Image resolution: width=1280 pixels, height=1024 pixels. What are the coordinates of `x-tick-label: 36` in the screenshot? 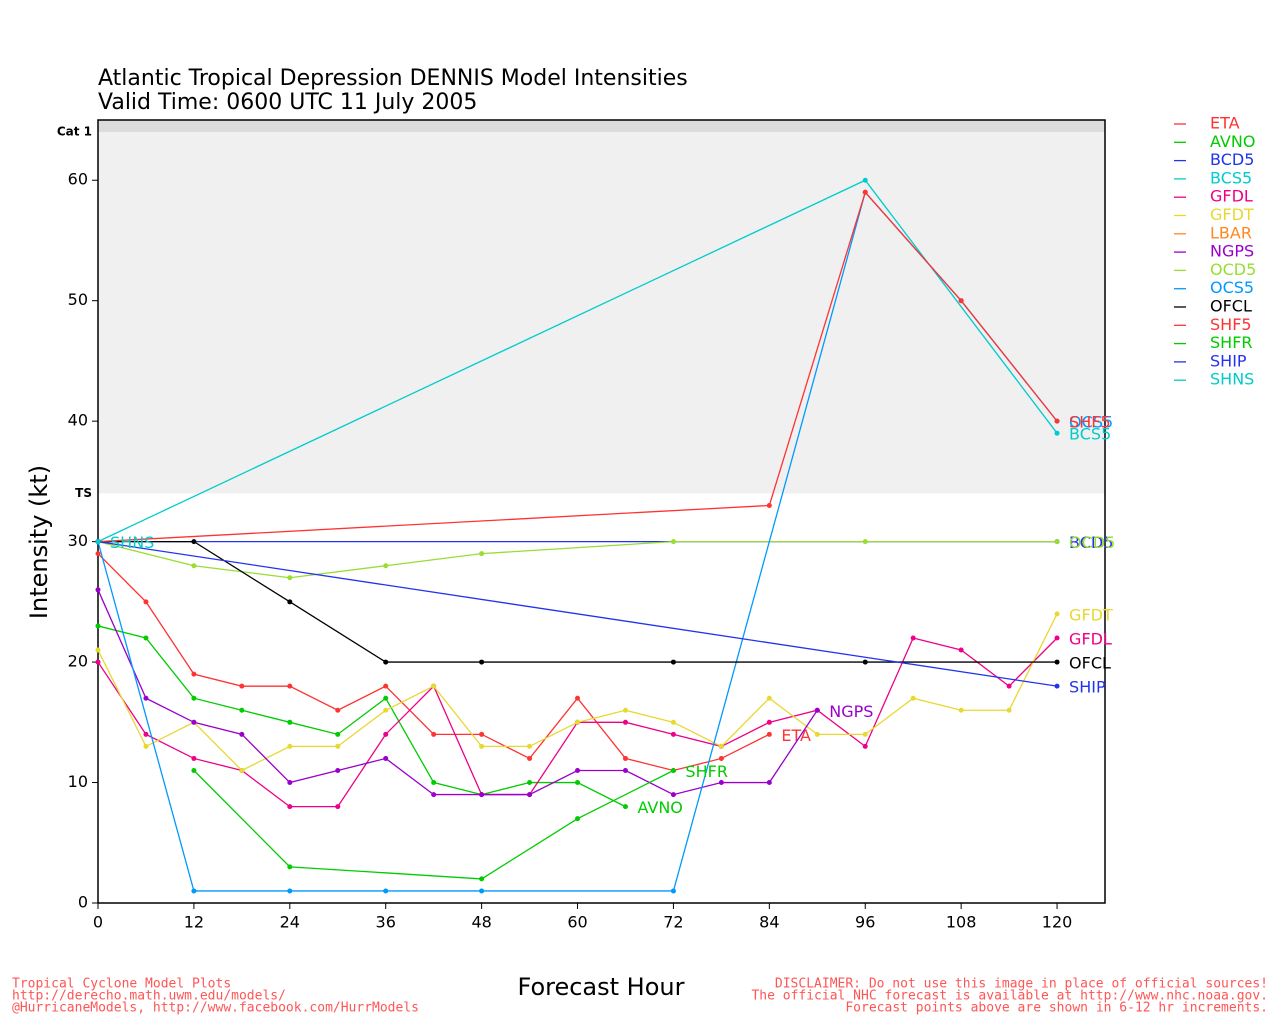 It's located at (386, 922).